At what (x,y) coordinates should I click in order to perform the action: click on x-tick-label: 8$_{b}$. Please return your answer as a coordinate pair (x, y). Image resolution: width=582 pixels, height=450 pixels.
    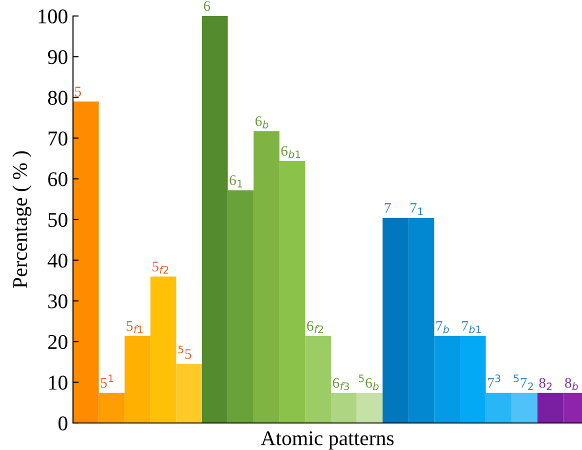
    Looking at the image, I should click on (571, 384).